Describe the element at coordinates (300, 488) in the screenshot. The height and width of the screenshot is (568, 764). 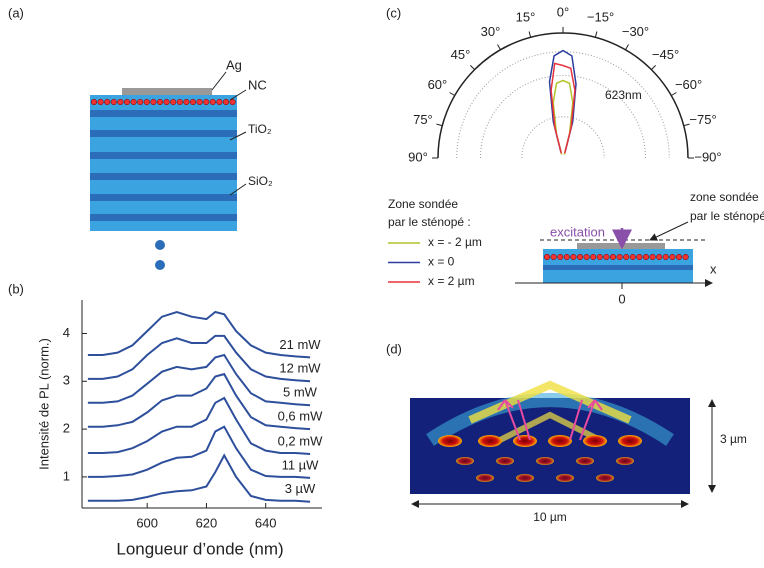
I see `series-label: 3 µW` at that location.